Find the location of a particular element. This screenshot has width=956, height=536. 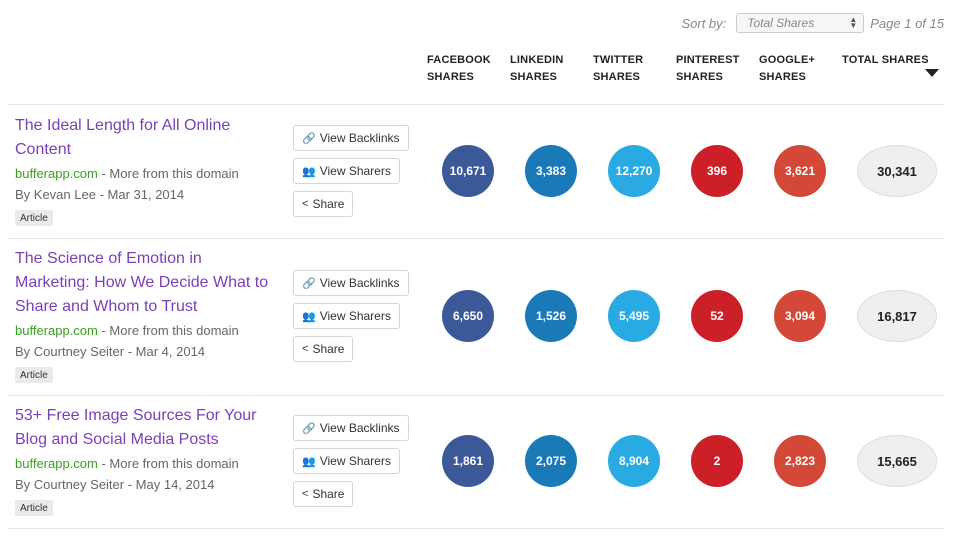

header-linkedin-line1: LINKEDIN is located at coordinates (537, 60).